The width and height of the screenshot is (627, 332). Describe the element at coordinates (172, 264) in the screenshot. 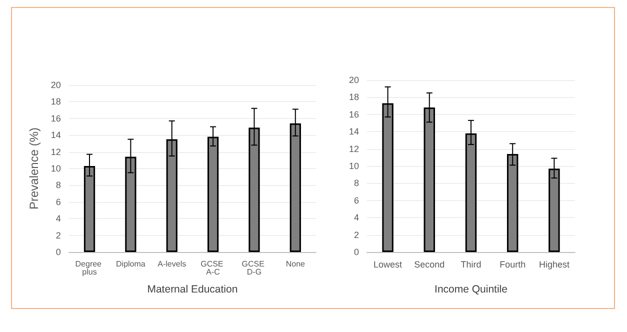

I see `x-tick-label: A-levels` at that location.